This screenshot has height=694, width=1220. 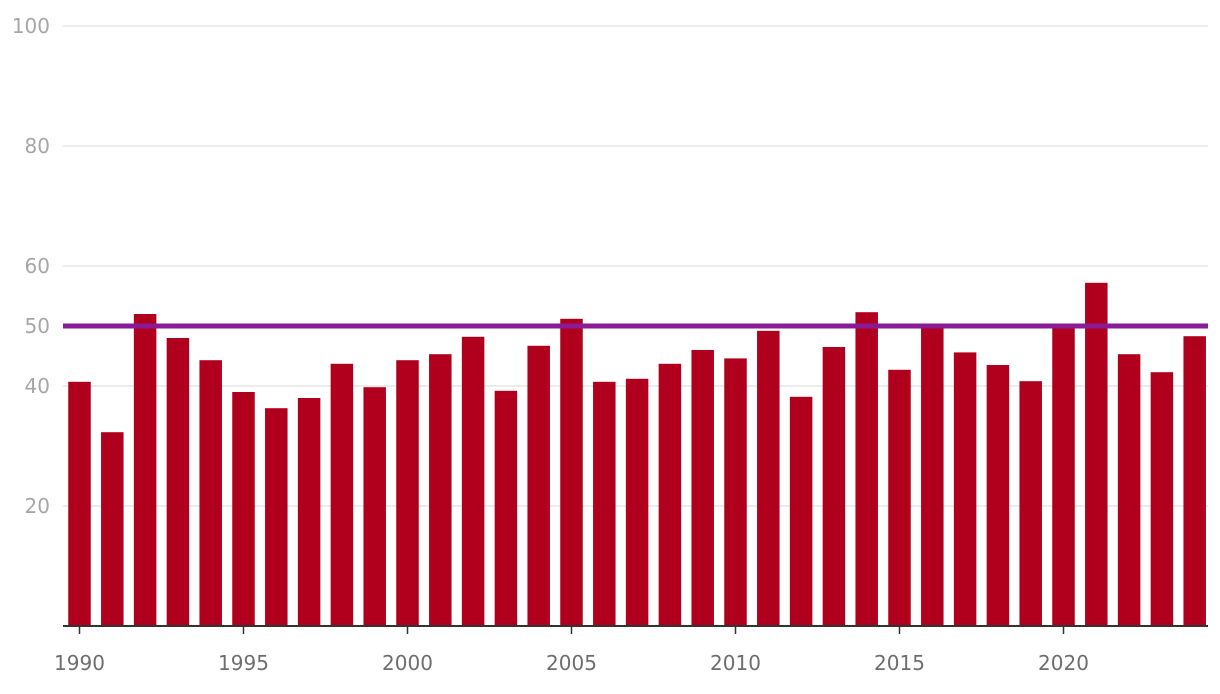 What do you see at coordinates (965, 489) in the screenshot?
I see `bar-2017` at bounding box center [965, 489].